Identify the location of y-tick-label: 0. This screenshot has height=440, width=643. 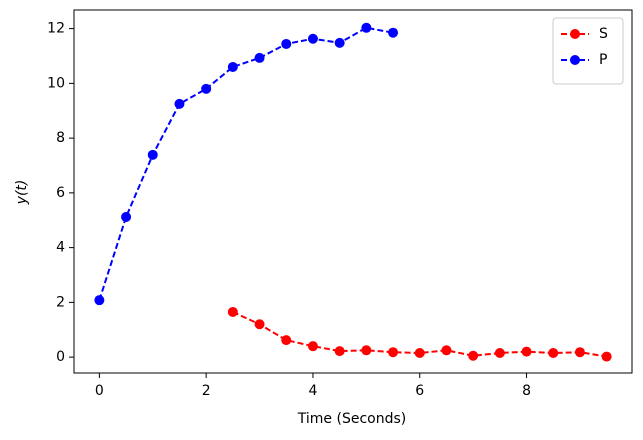
(60, 357).